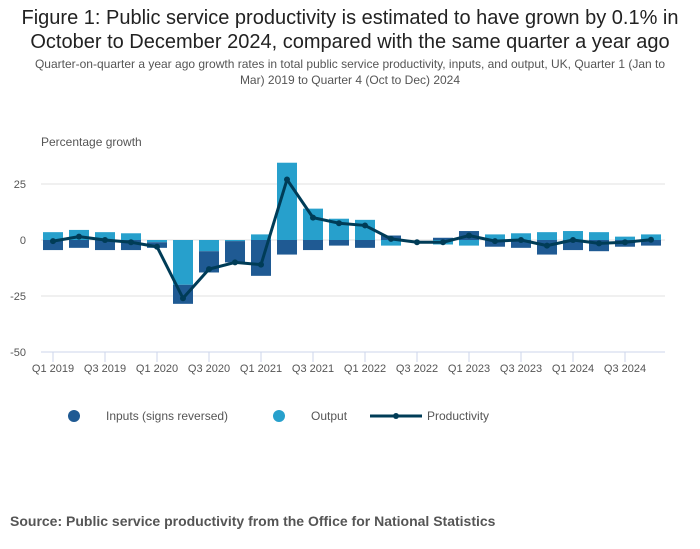  I want to click on legend-inputs-icon, so click(74, 416).